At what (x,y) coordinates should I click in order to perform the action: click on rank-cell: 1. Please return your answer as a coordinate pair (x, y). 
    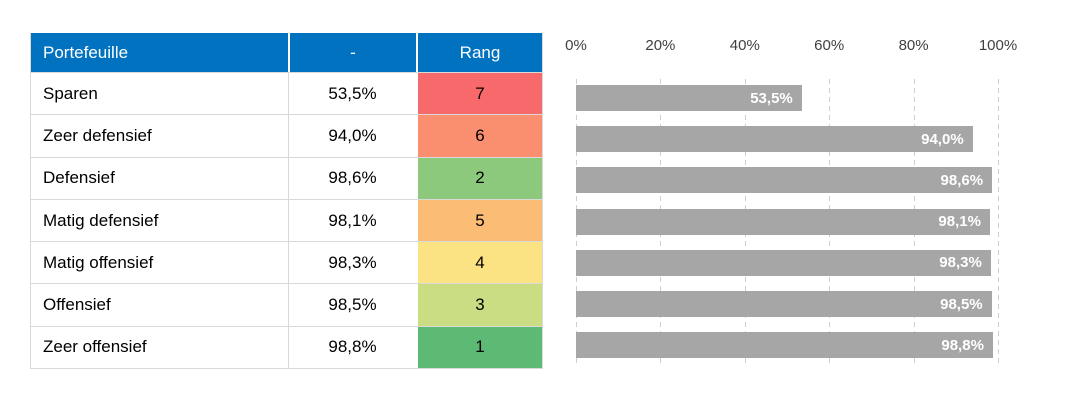
    Looking at the image, I should click on (479, 347).